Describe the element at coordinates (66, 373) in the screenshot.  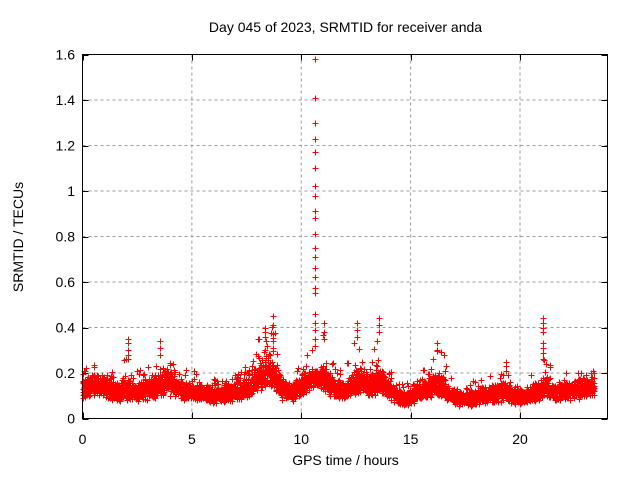
I see `y-tick-label-0.2: 0.2` at that location.